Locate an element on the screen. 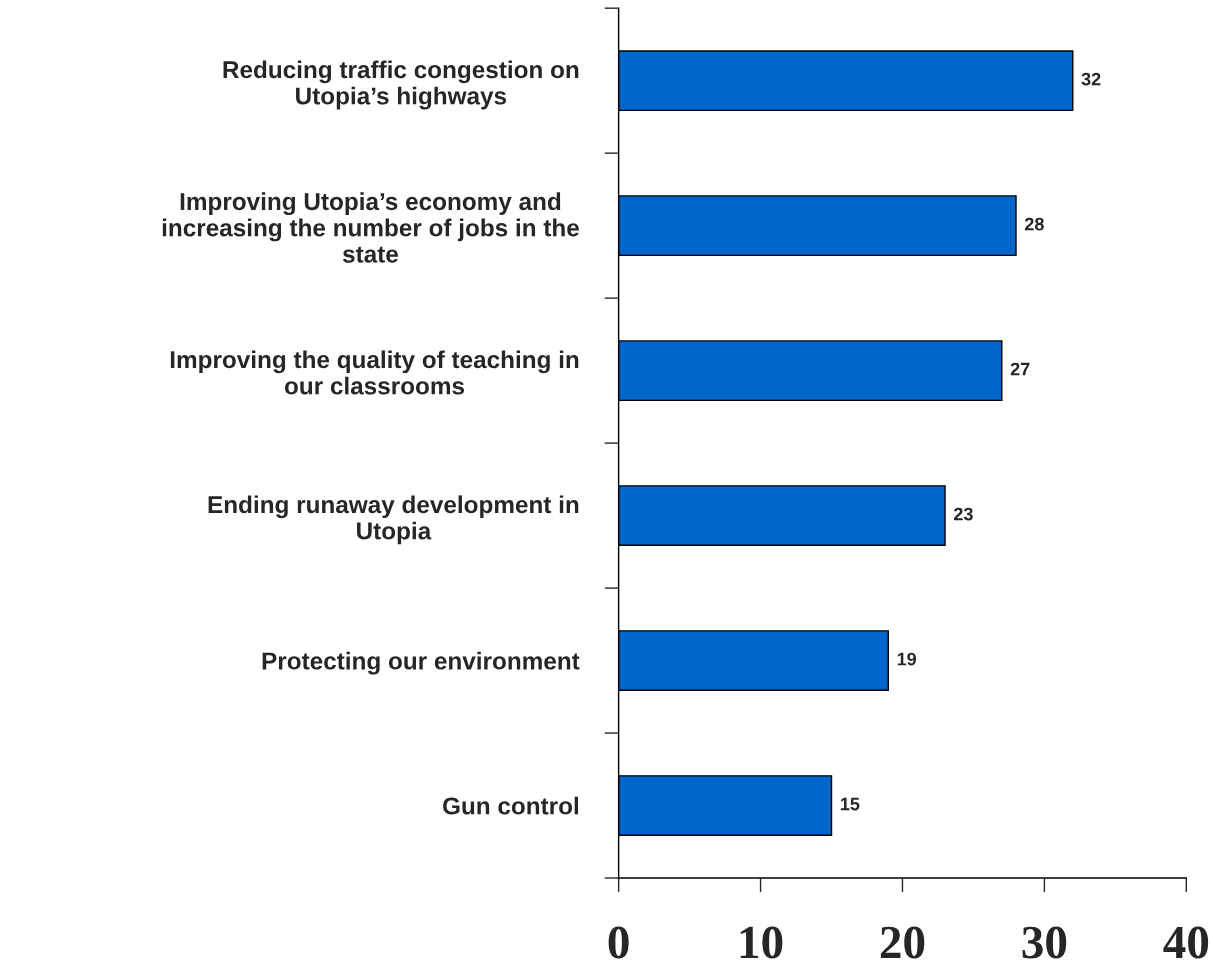 This screenshot has width=1213, height=973. y-tick-label: Reducing traffic congestion on Utopia’s highways is located at coordinates (401, 85).